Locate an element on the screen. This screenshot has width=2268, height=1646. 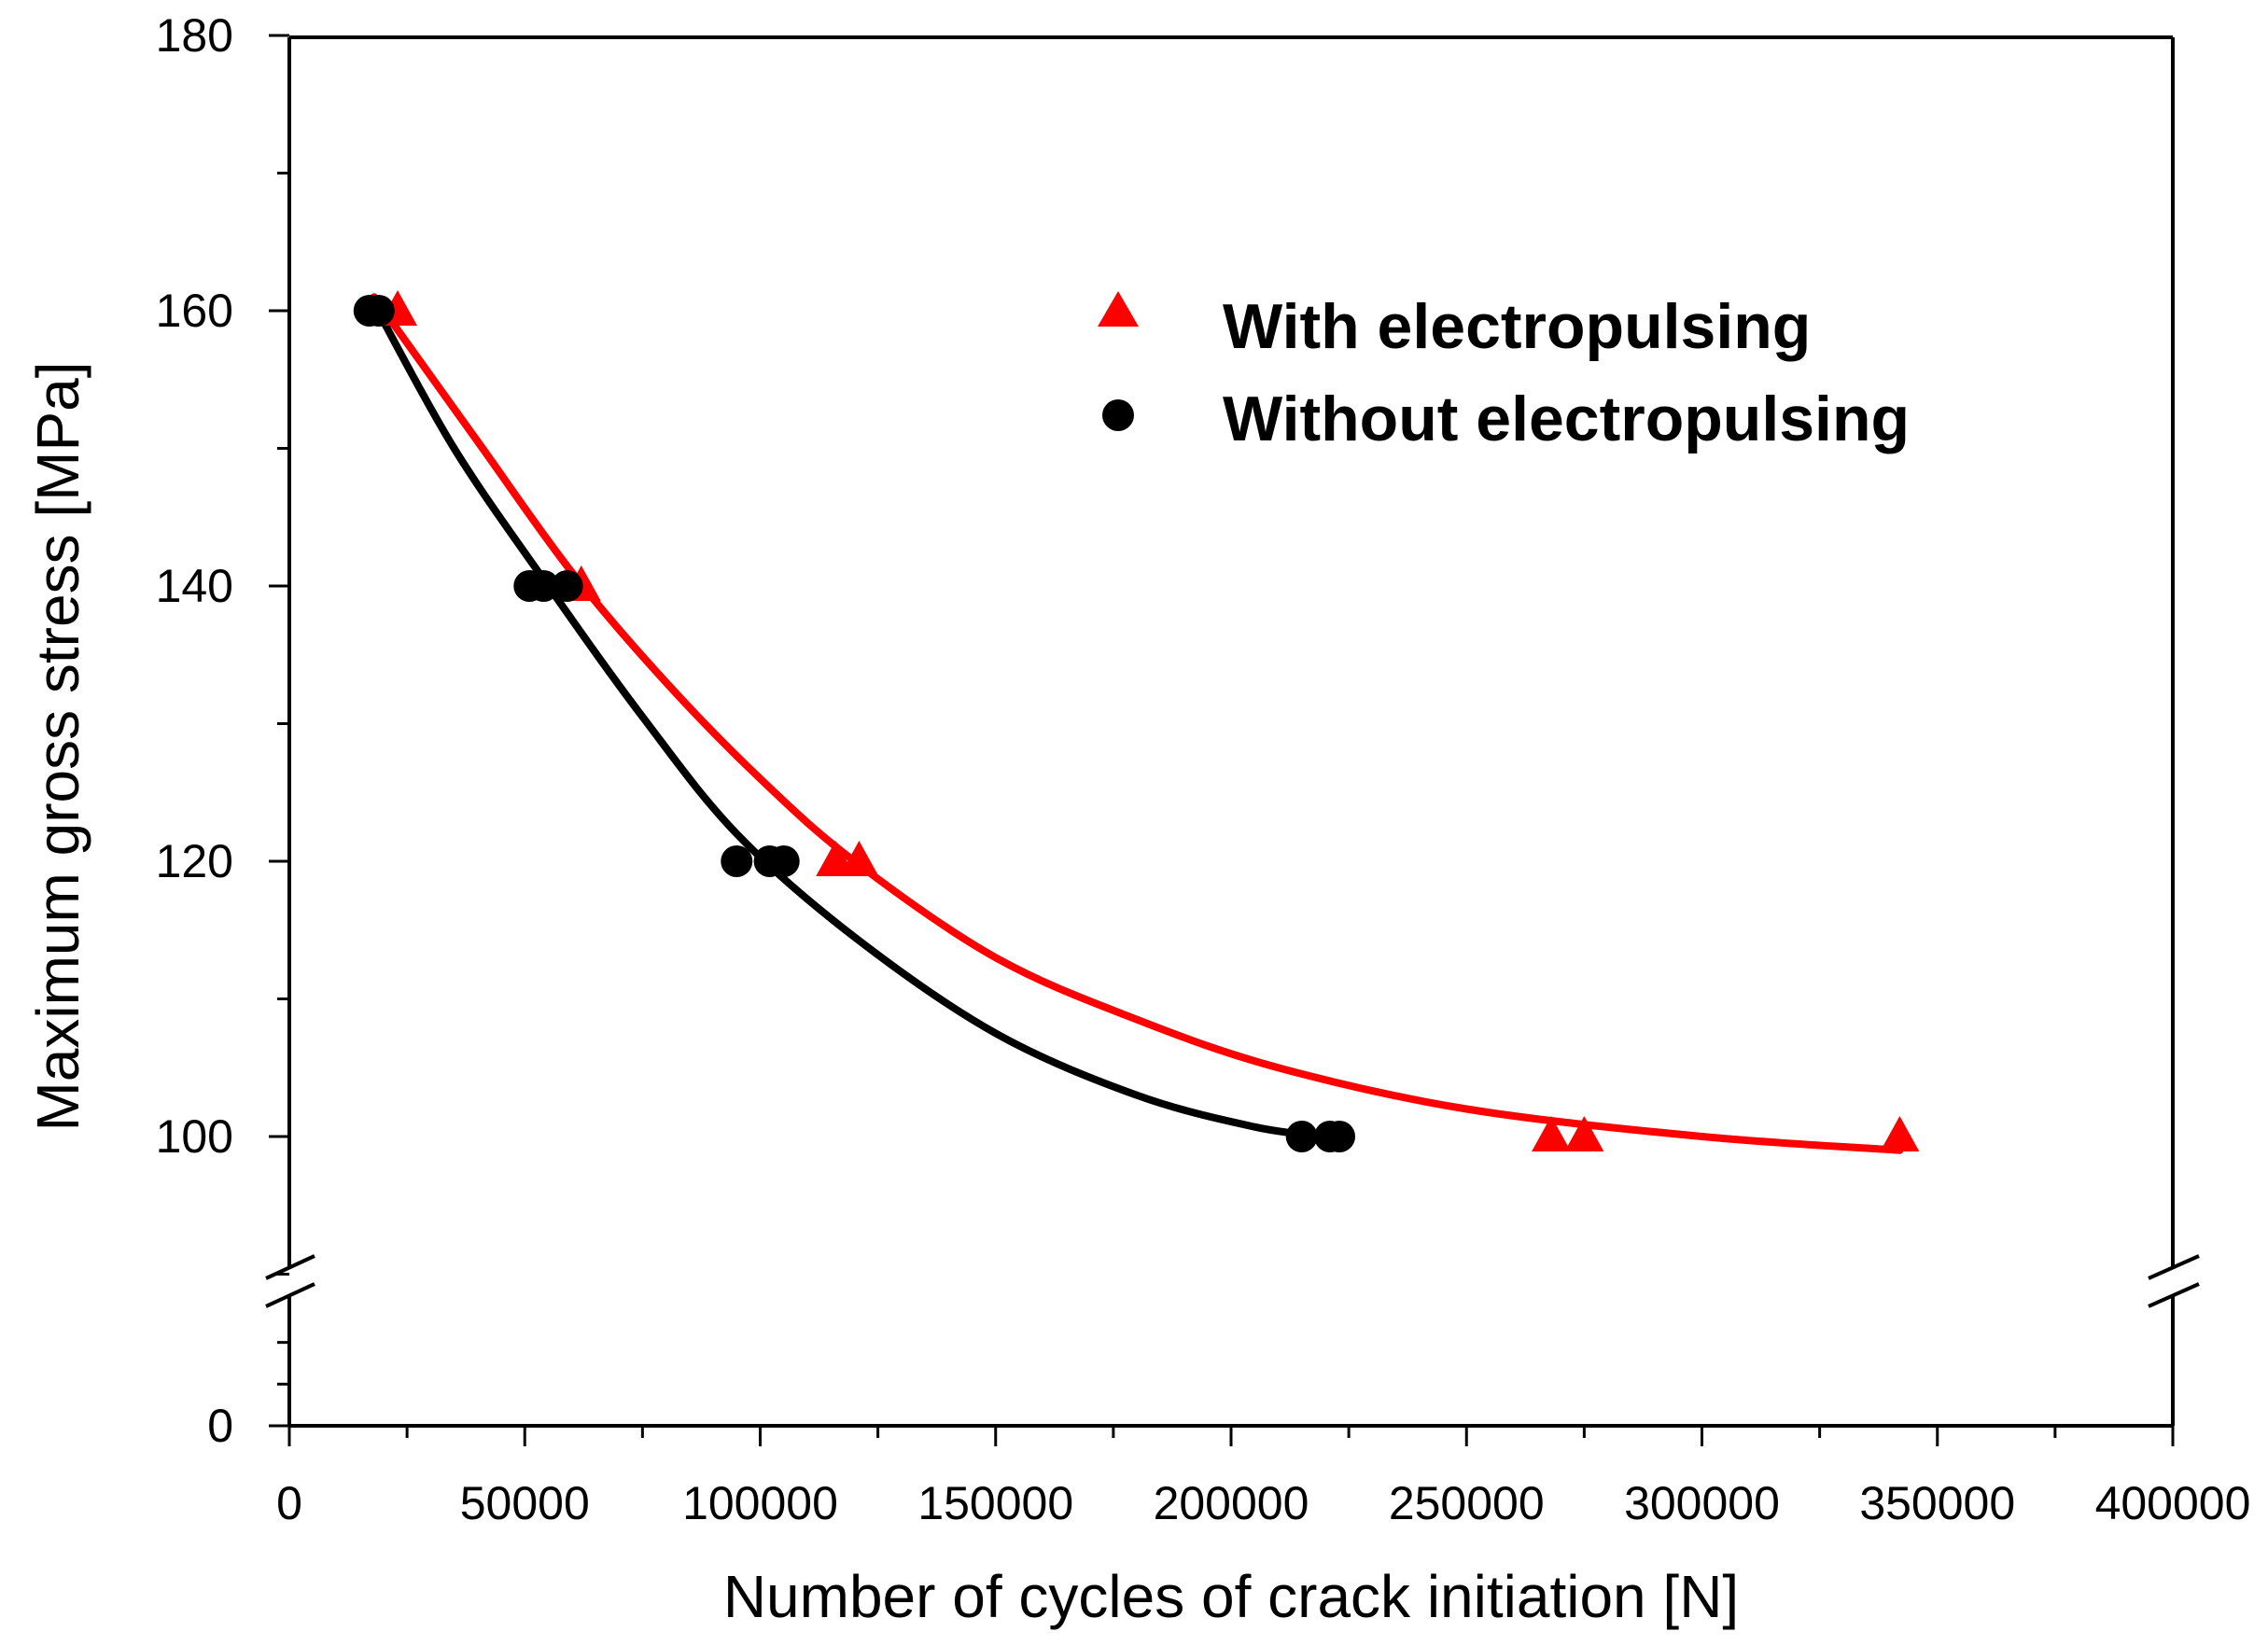
x-tick-label: 50000 is located at coordinates (525, 1503).